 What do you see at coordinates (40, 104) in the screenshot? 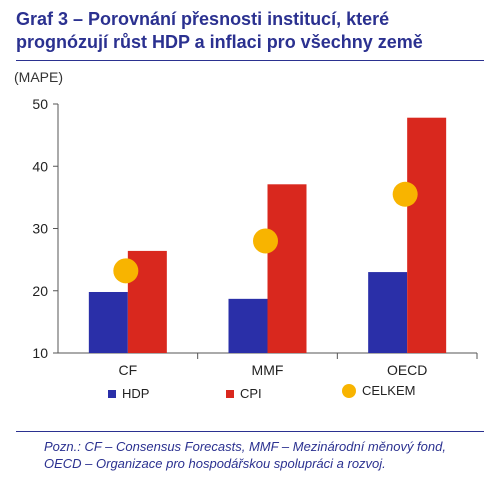
I see `y-tick-label: 50` at bounding box center [40, 104].